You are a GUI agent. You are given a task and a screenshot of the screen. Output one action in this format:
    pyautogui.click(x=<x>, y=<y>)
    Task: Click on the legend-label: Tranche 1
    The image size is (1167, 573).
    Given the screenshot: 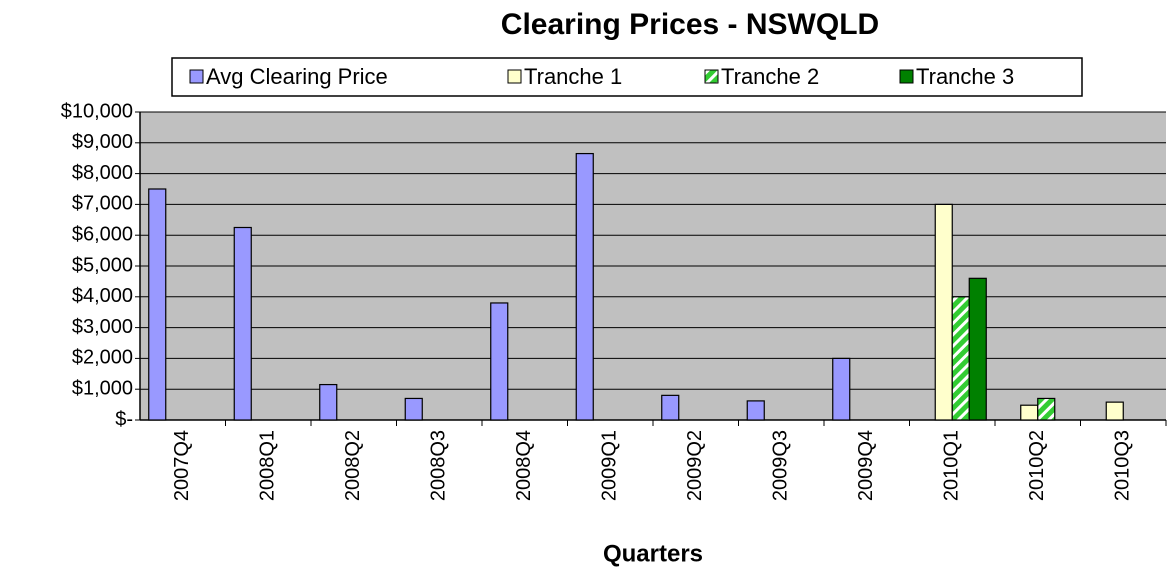 What is the action you would take?
    pyautogui.click(x=573, y=76)
    